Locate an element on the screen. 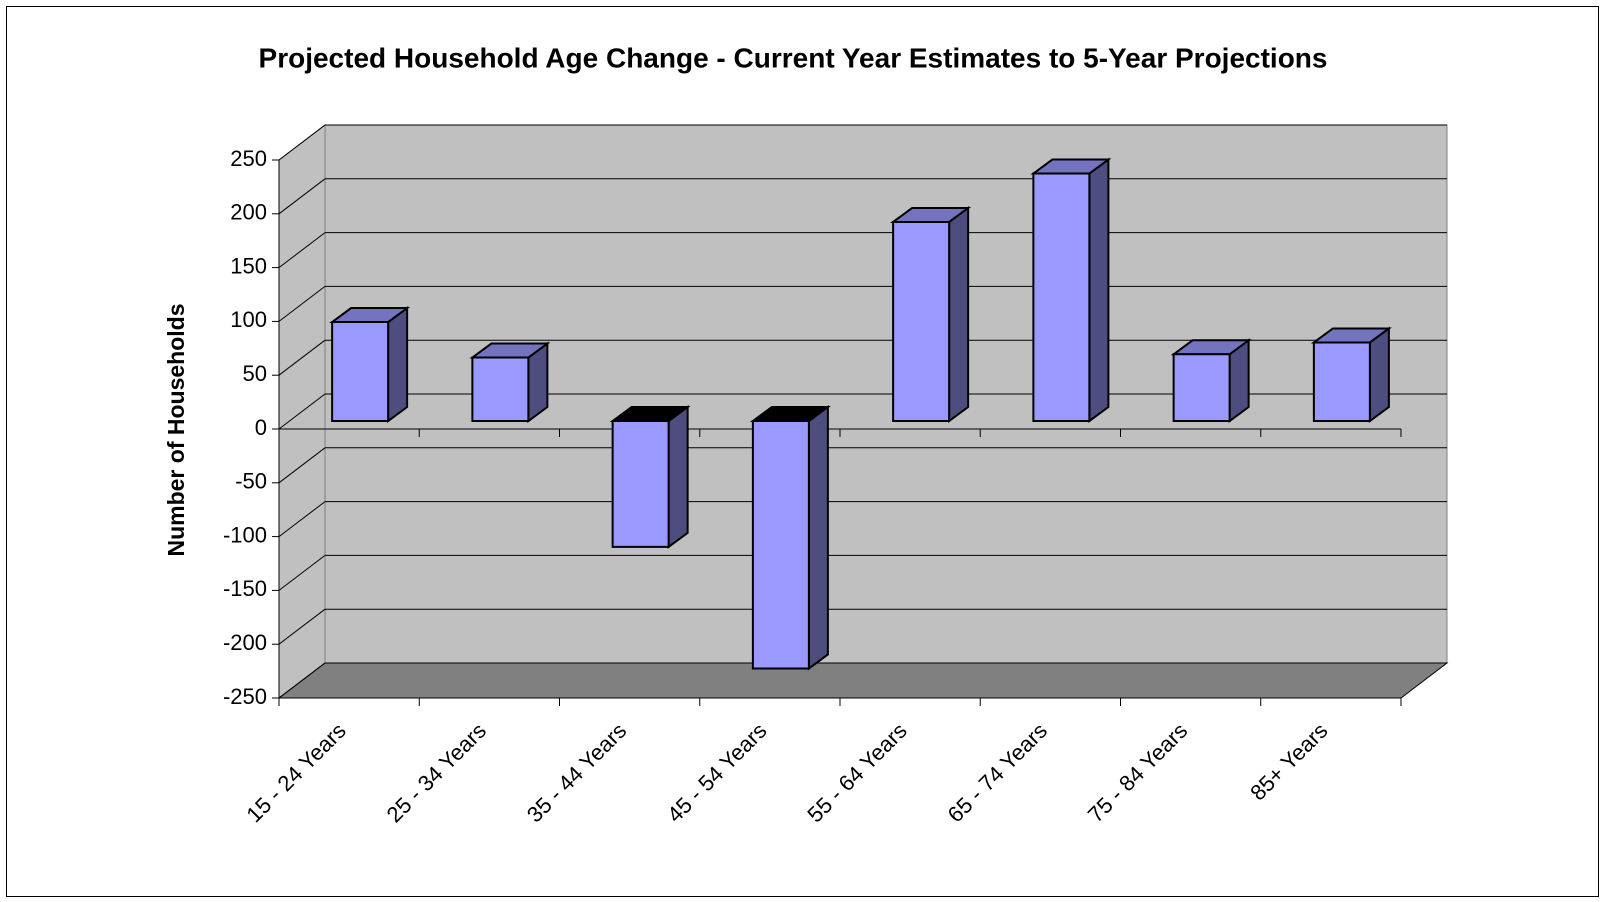  y-tick-label: 0 is located at coordinates (261, 427).